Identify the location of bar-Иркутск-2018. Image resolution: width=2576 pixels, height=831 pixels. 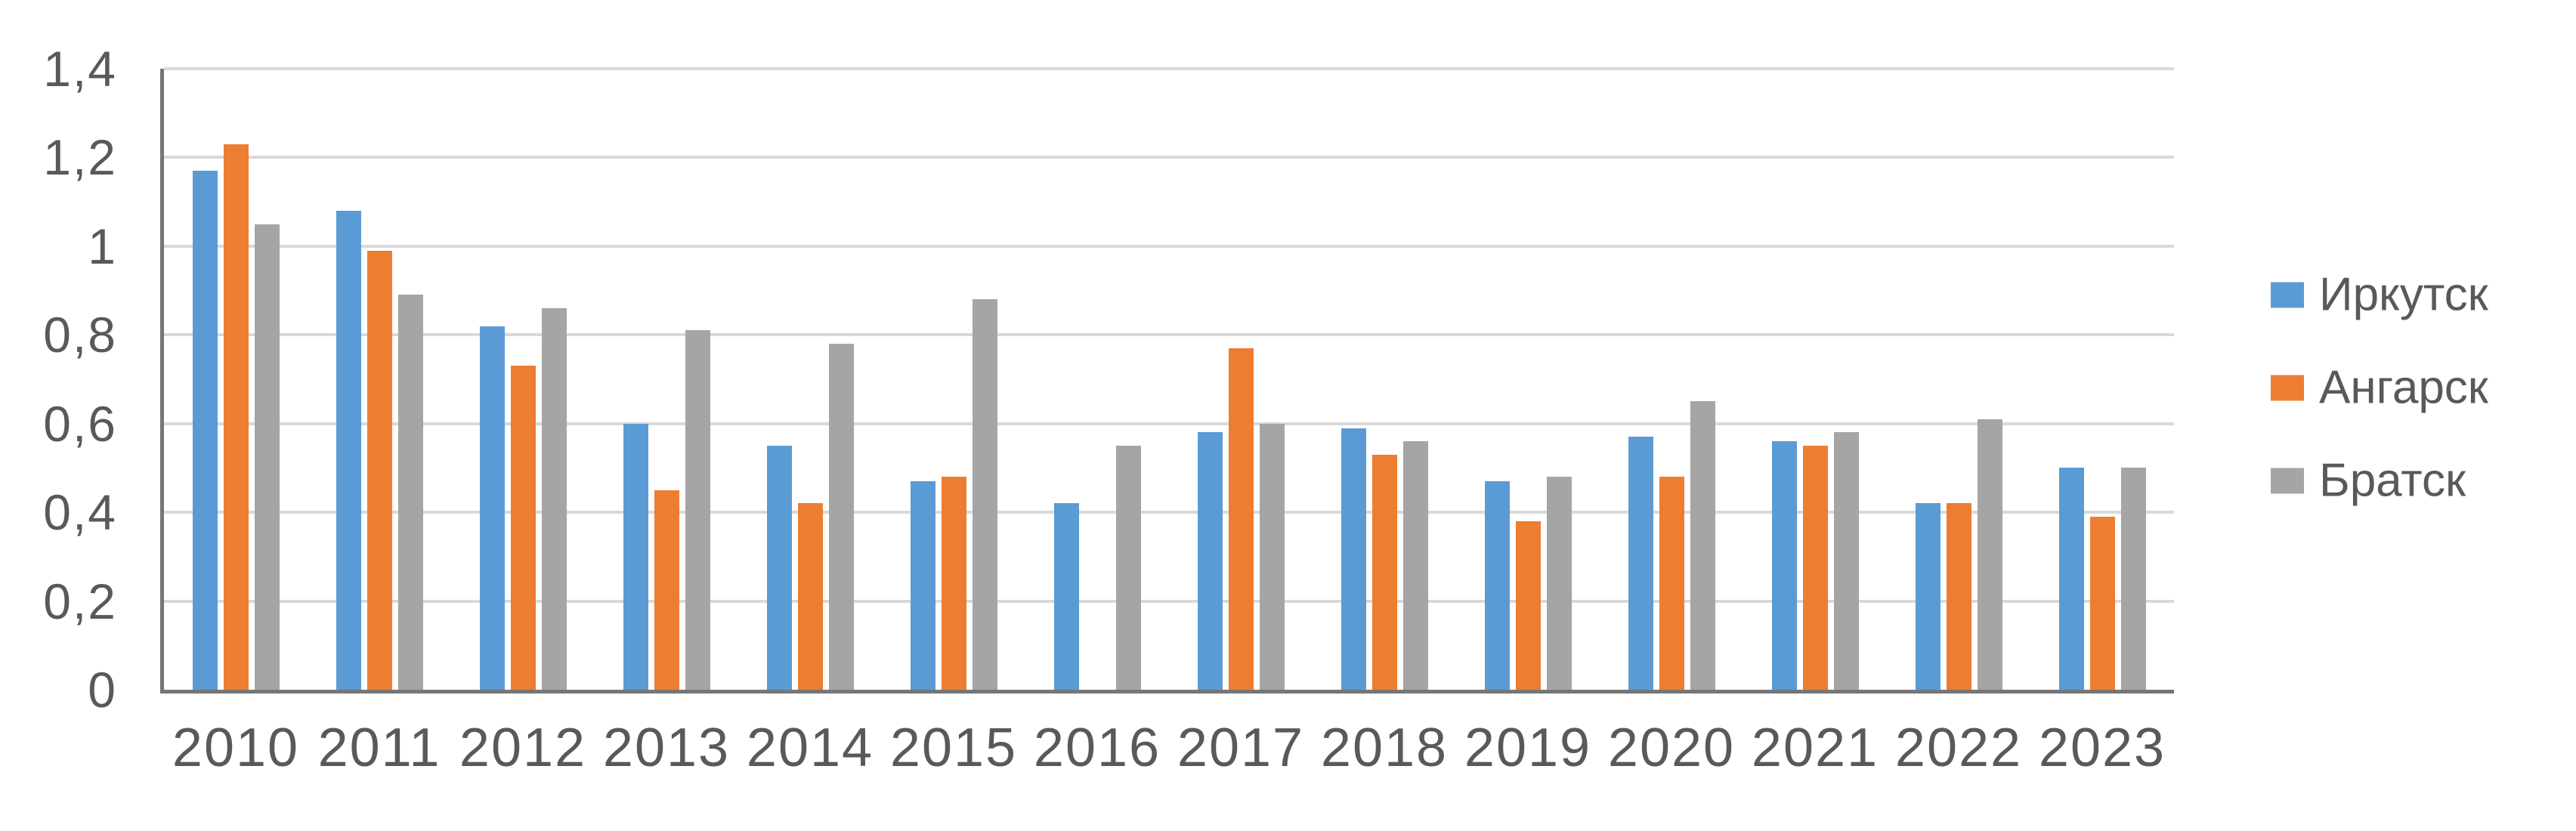
(1353, 559).